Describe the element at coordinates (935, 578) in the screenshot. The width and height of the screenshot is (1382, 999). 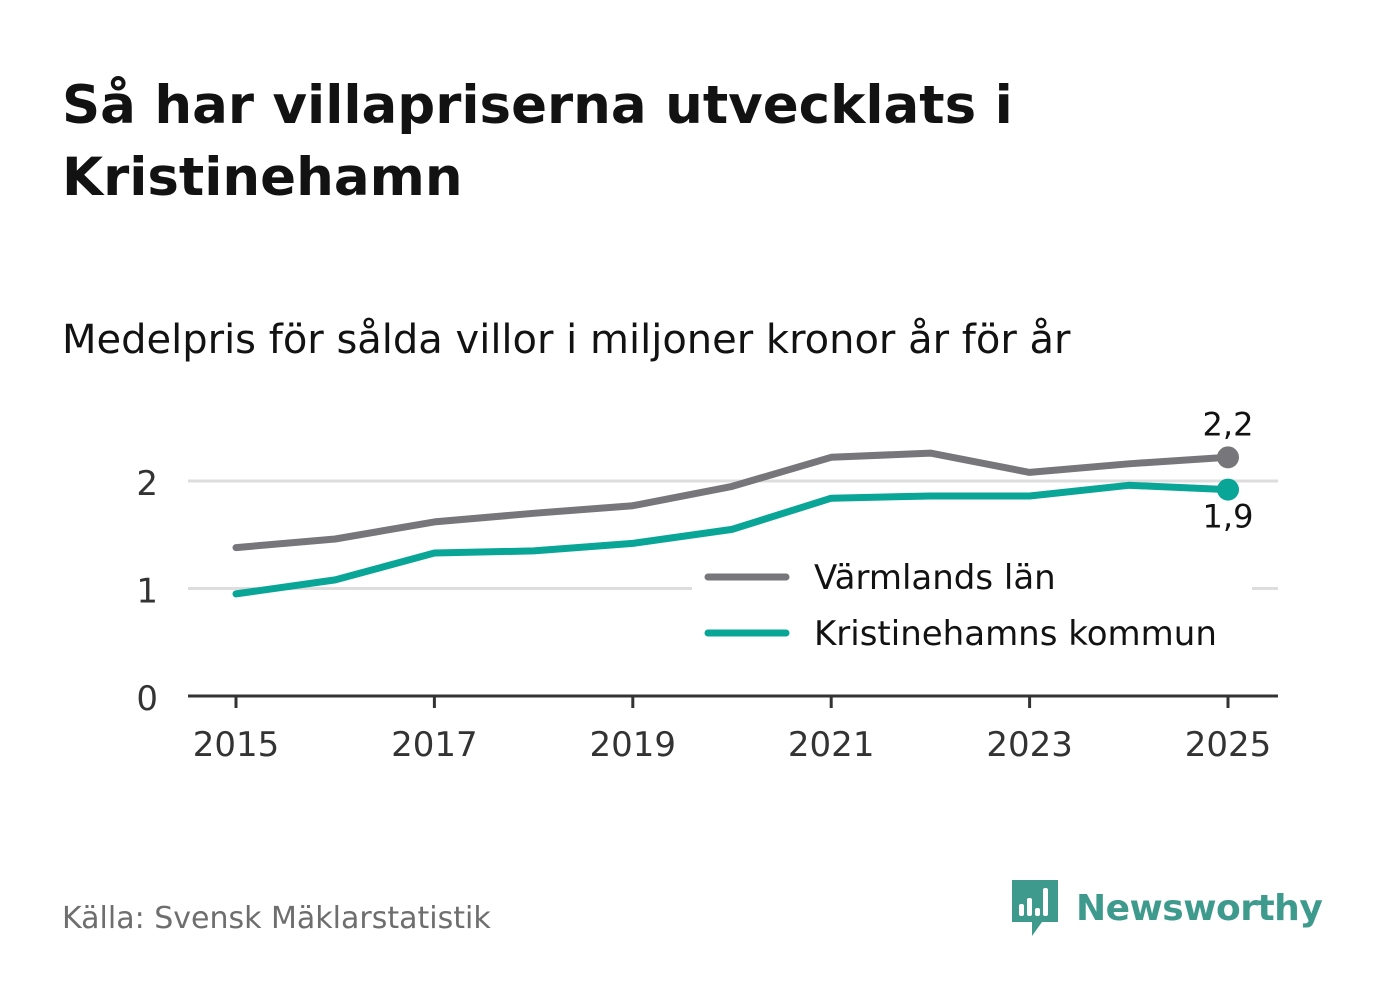
I see `legend-label: Värmlands län` at that location.